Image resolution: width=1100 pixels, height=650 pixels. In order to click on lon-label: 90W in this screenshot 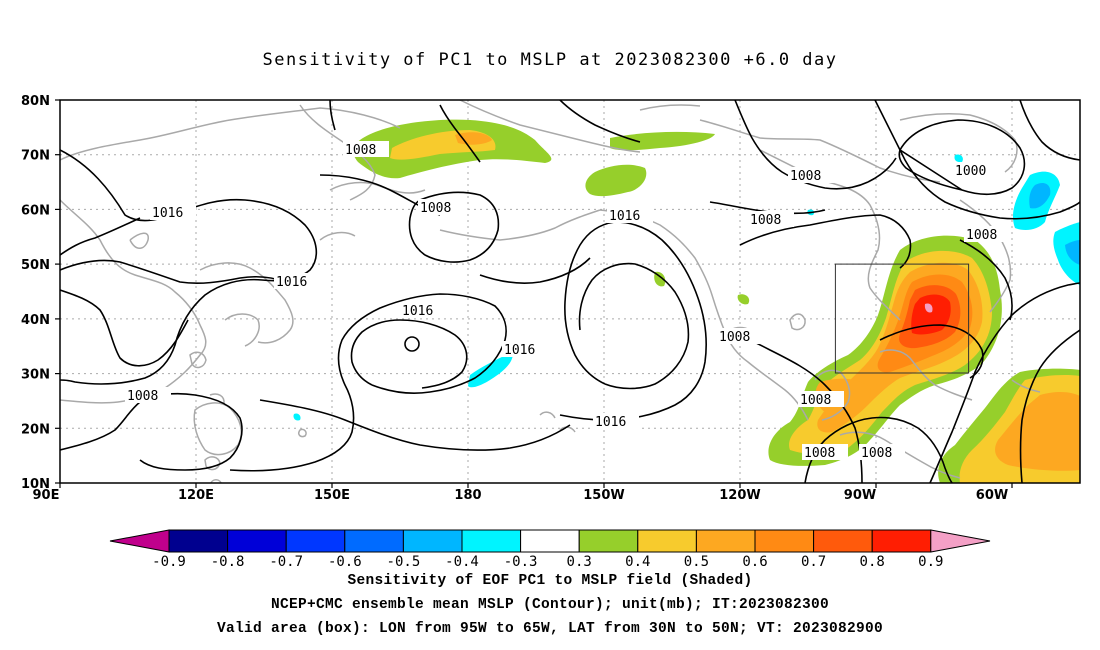, I will do `click(860, 495)`.